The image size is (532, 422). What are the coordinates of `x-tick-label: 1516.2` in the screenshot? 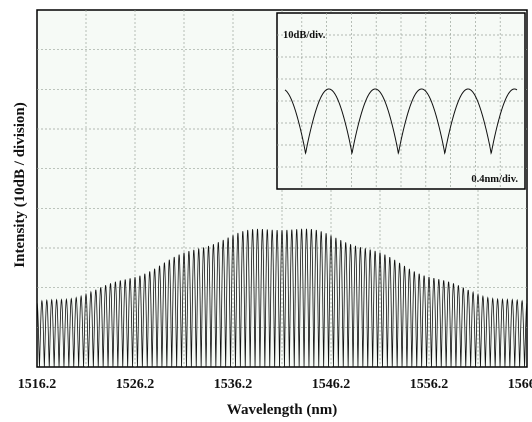 It's located at (37, 384).